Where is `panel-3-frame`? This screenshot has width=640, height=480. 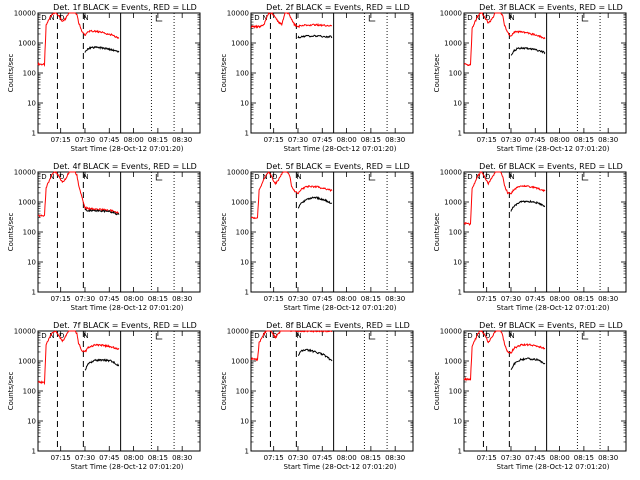 panel-3-frame is located at coordinates (545, 73).